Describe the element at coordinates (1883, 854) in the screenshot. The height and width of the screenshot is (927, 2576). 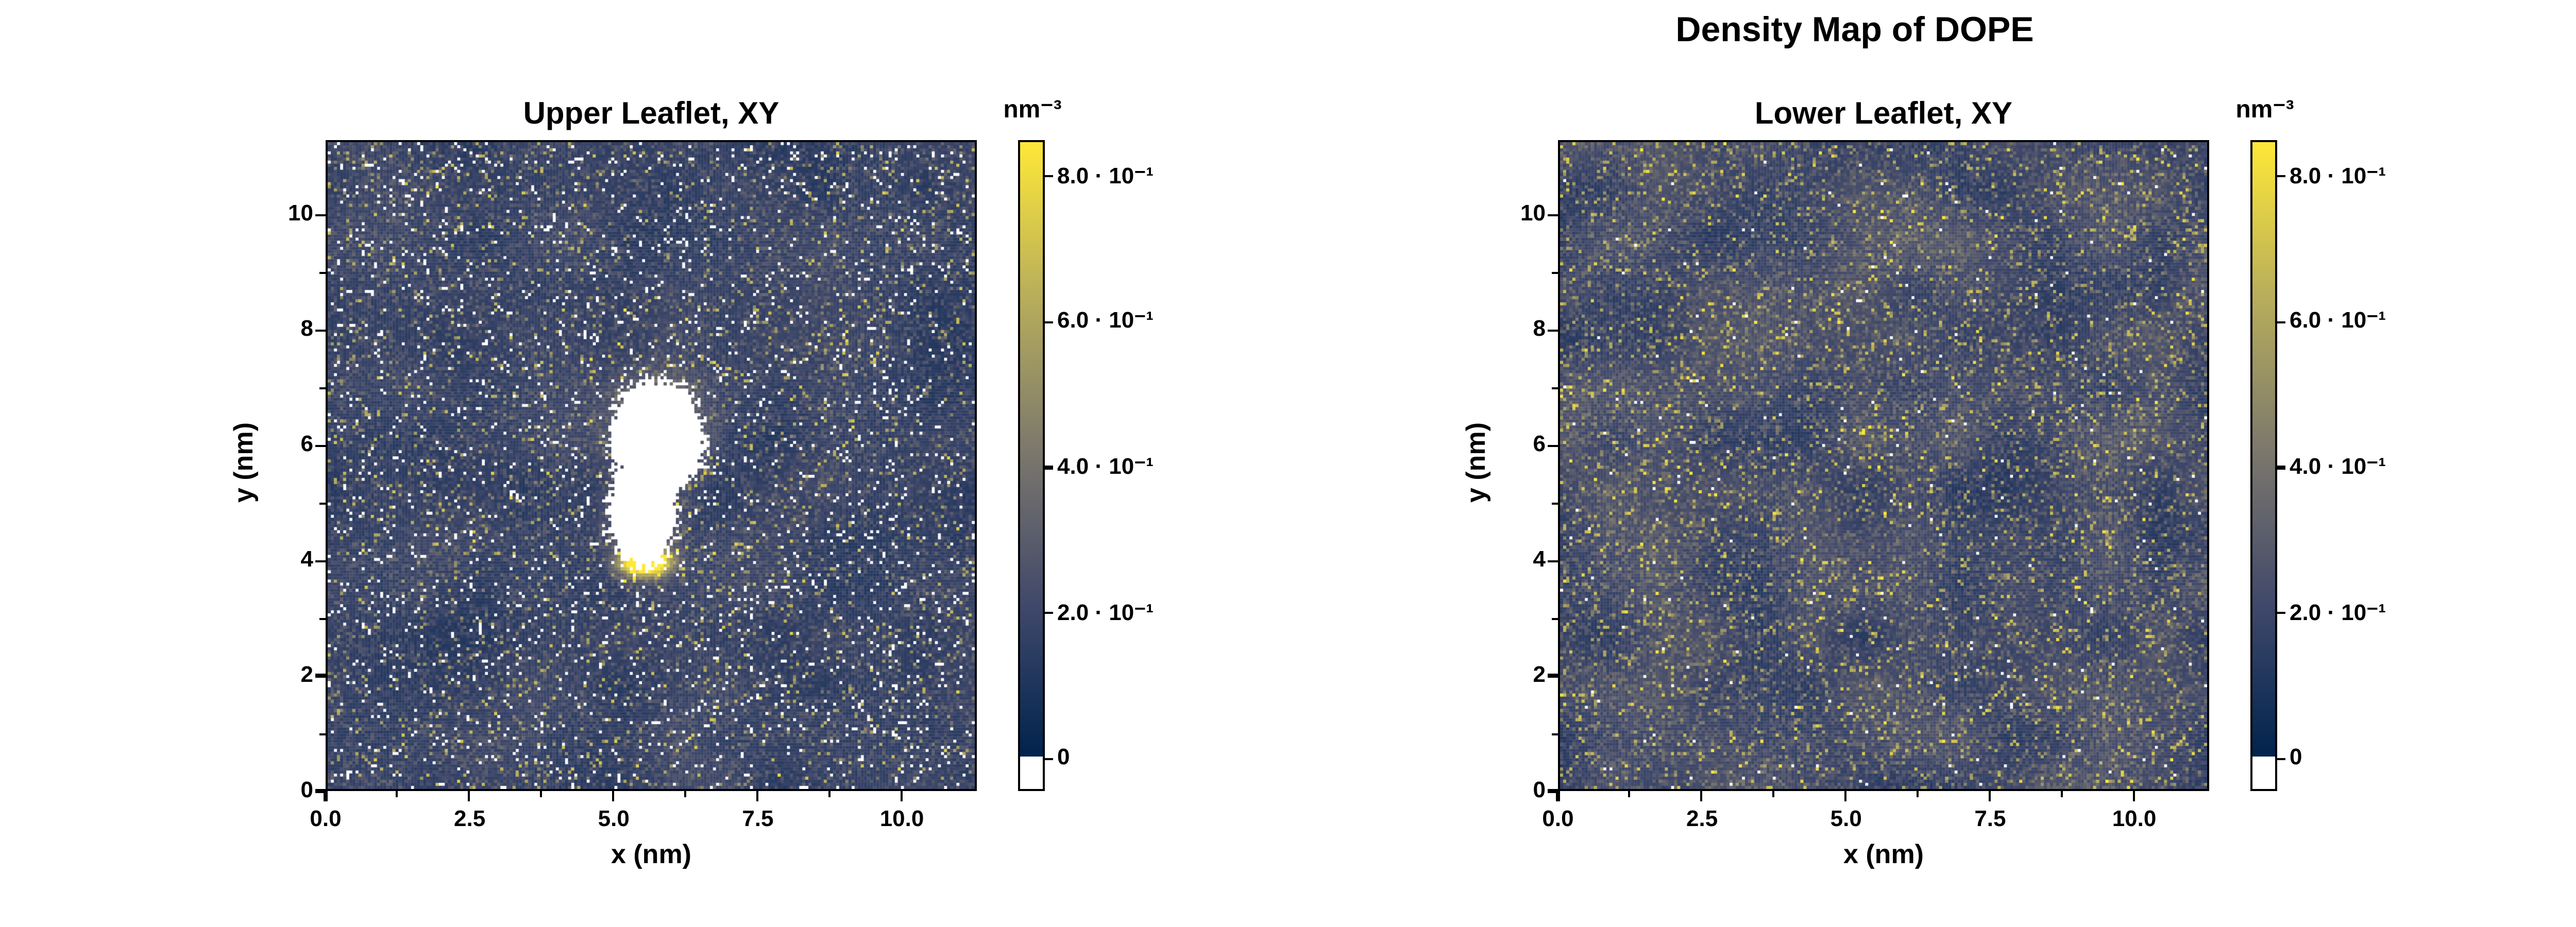
I see `lower-x-axis-label: x (nm)` at that location.